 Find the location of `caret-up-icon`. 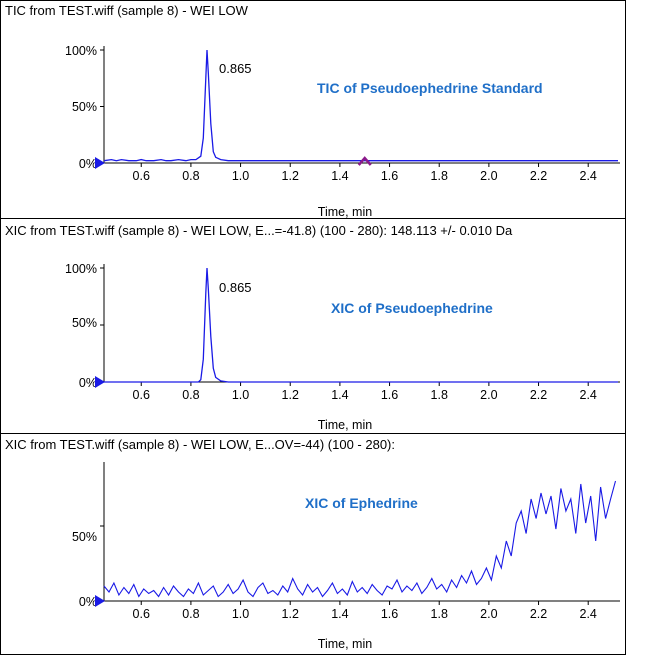

caret-up-icon is located at coordinates (364, 161).